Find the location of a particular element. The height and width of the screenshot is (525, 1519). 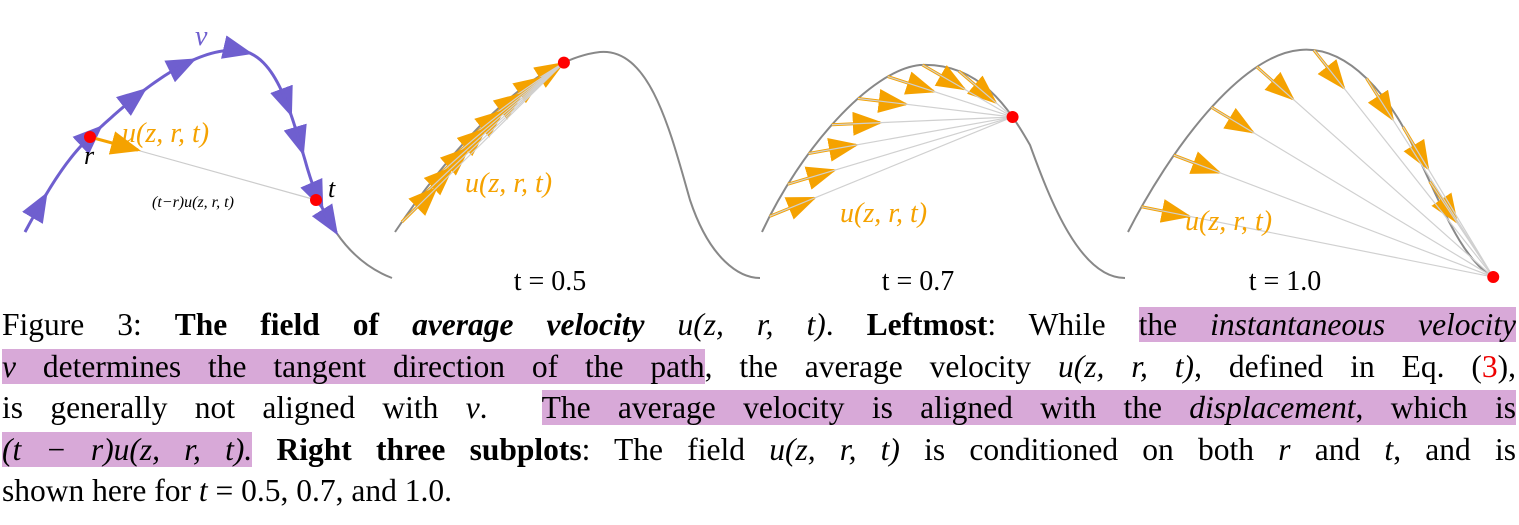

subplot-title: t = 0.5 is located at coordinates (550, 281).